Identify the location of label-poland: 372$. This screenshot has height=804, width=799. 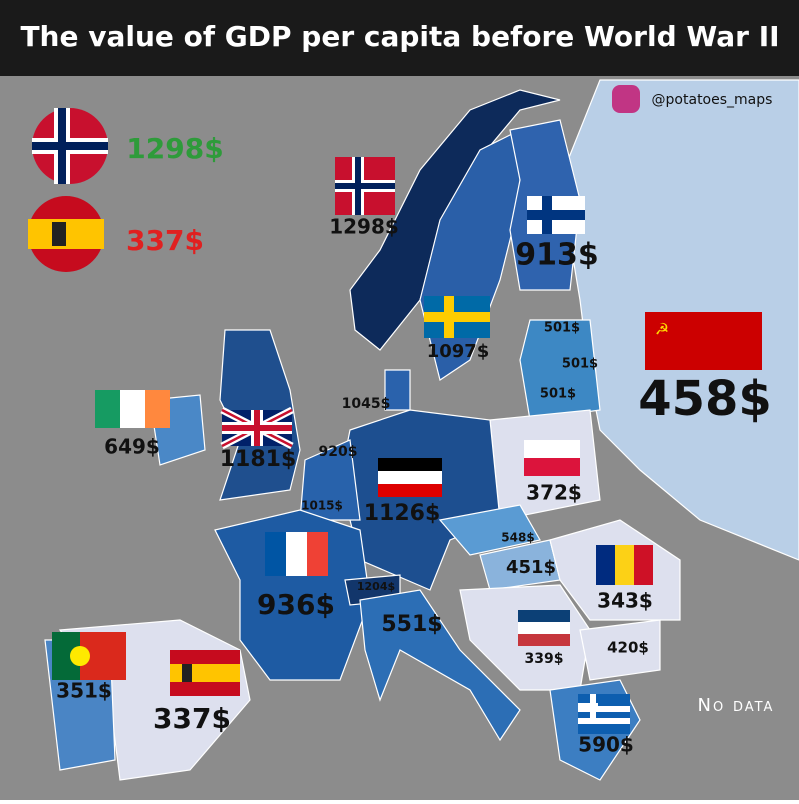
(554, 493).